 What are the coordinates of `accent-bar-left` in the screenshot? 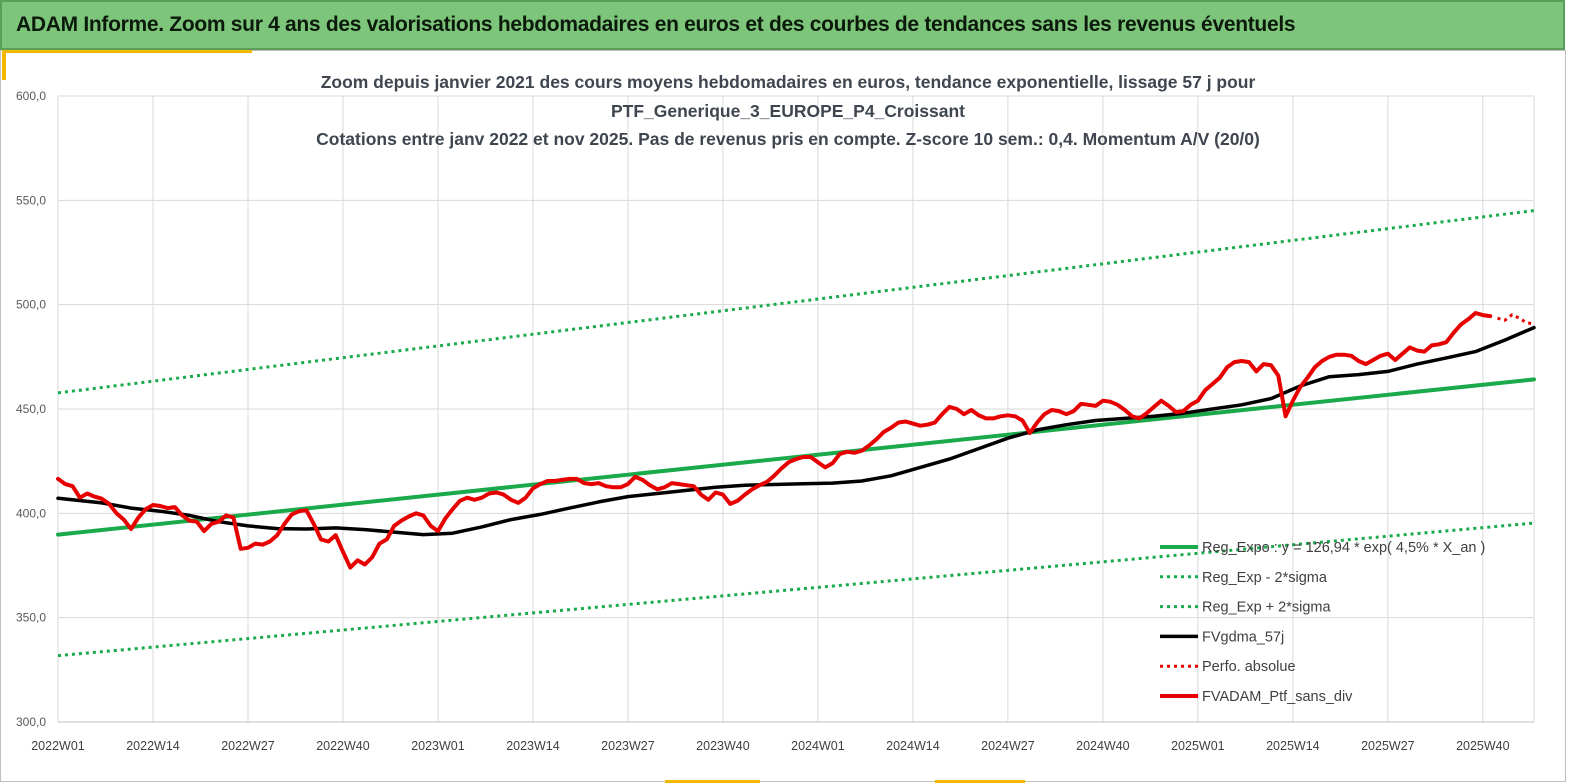 It's located at (4, 65).